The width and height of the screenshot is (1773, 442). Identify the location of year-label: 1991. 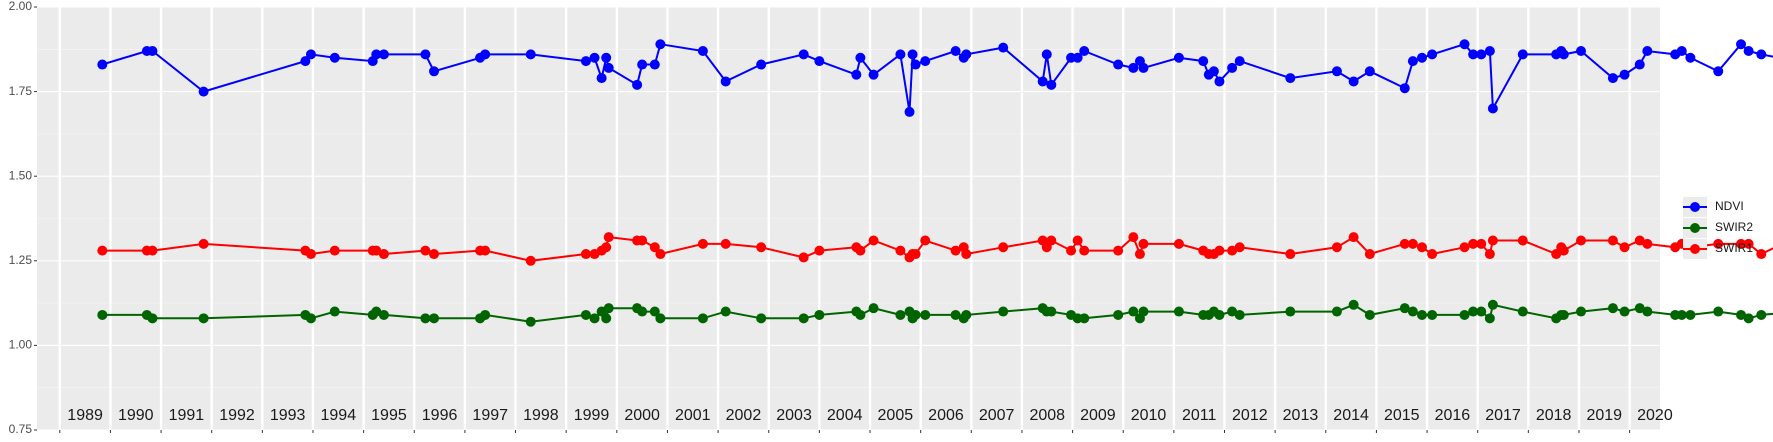
(187, 415).